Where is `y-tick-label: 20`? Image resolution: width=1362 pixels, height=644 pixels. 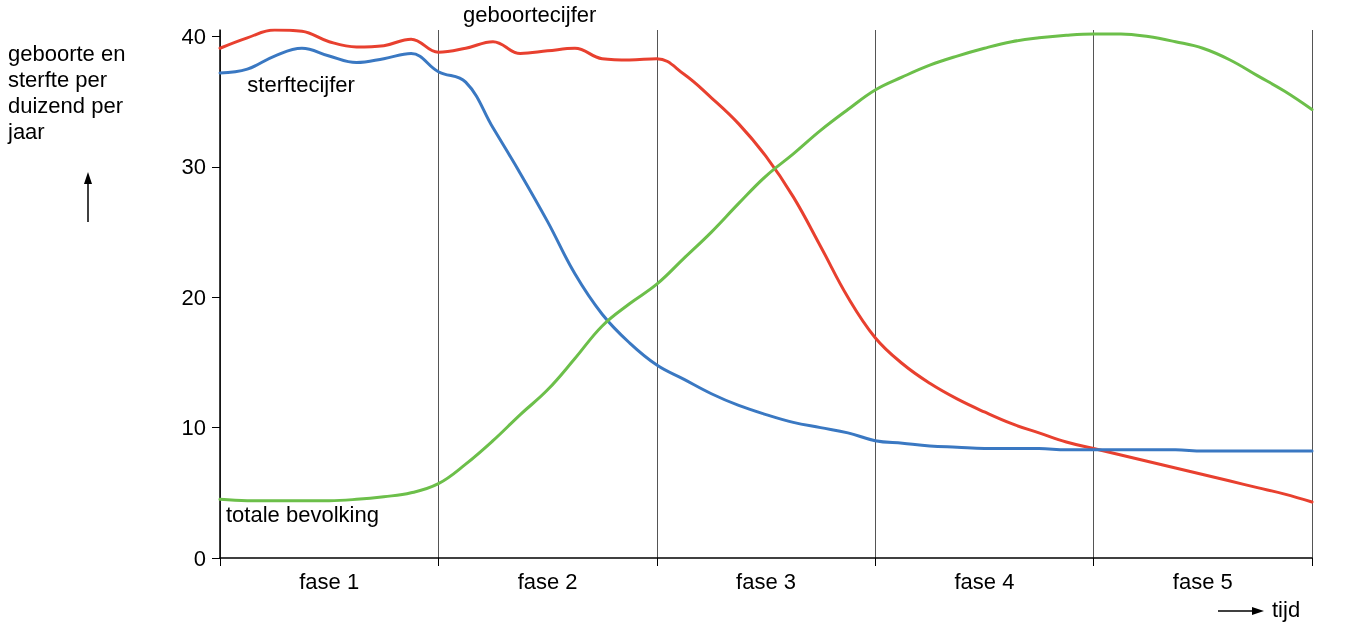
y-tick-label: 20 is located at coordinates (193, 297).